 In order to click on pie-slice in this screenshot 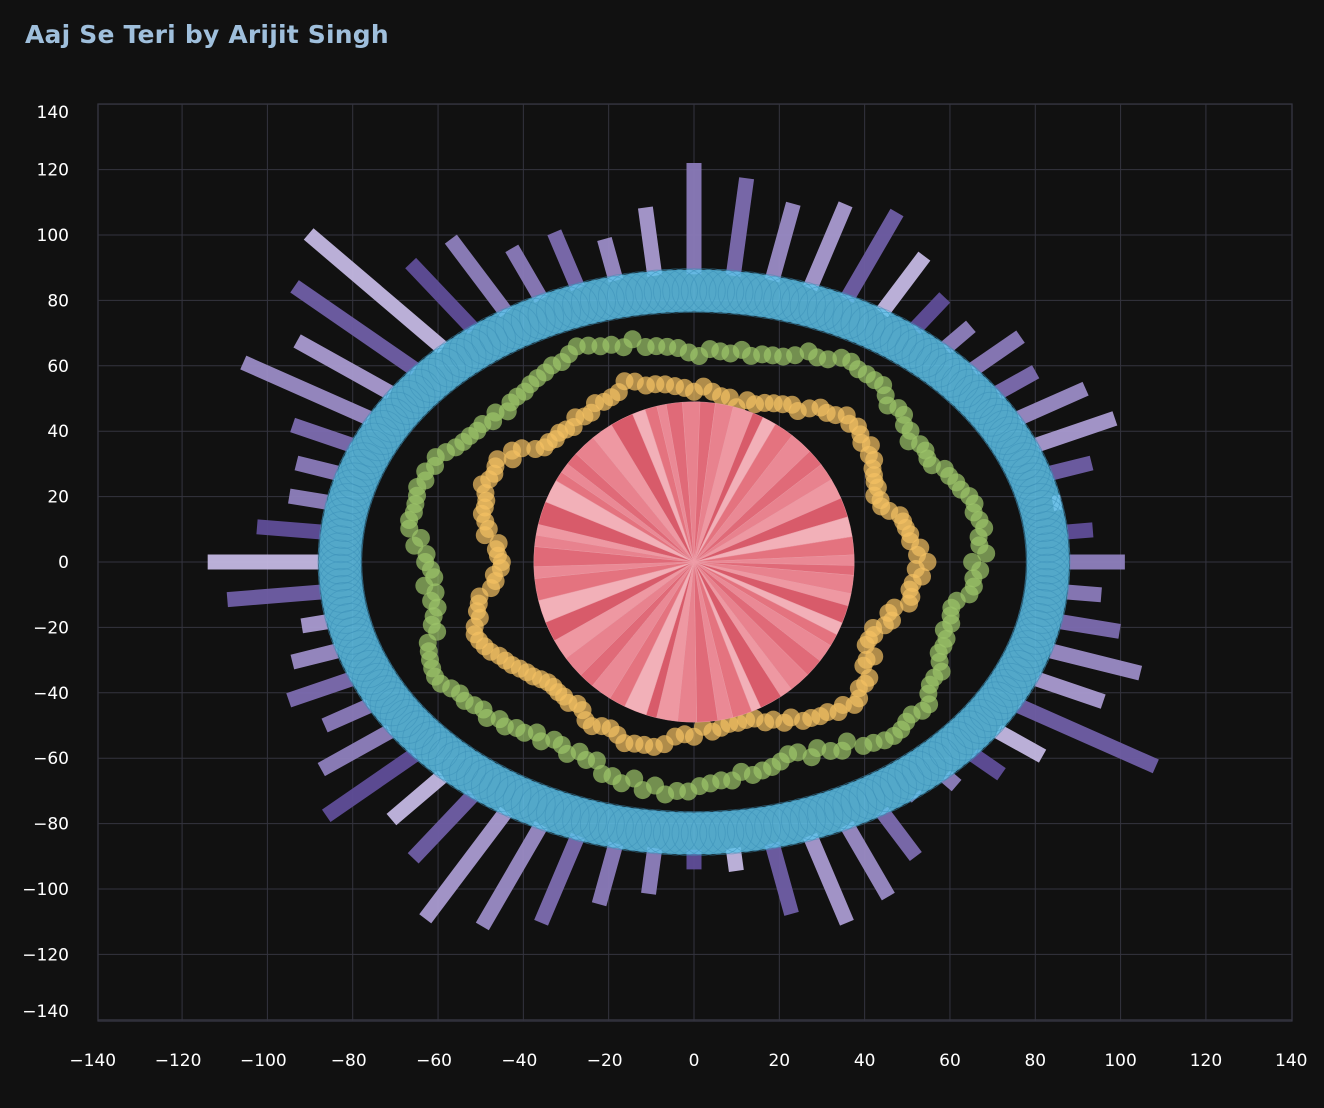, I will do `click(691, 482)`.